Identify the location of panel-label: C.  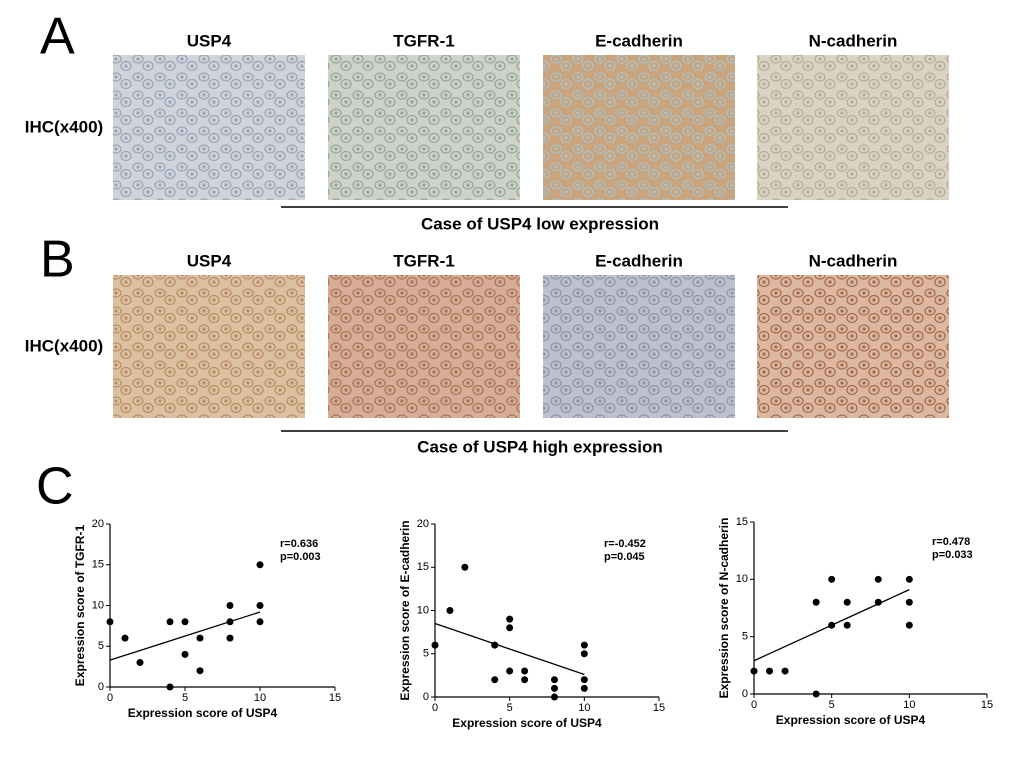
(55, 487).